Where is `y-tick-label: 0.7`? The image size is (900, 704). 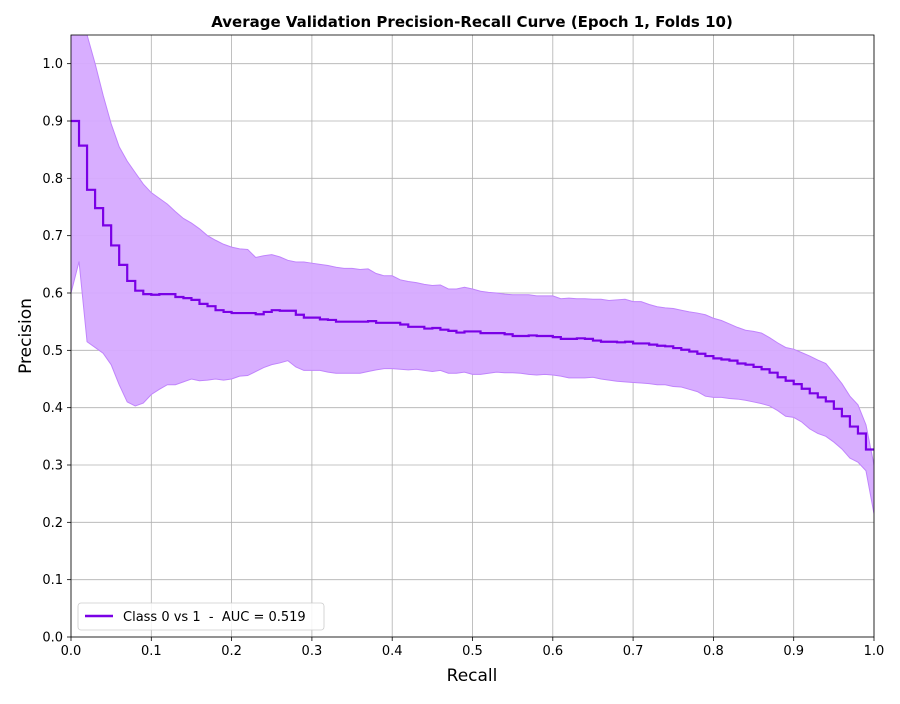
y-tick-label: 0.7 is located at coordinates (52, 236).